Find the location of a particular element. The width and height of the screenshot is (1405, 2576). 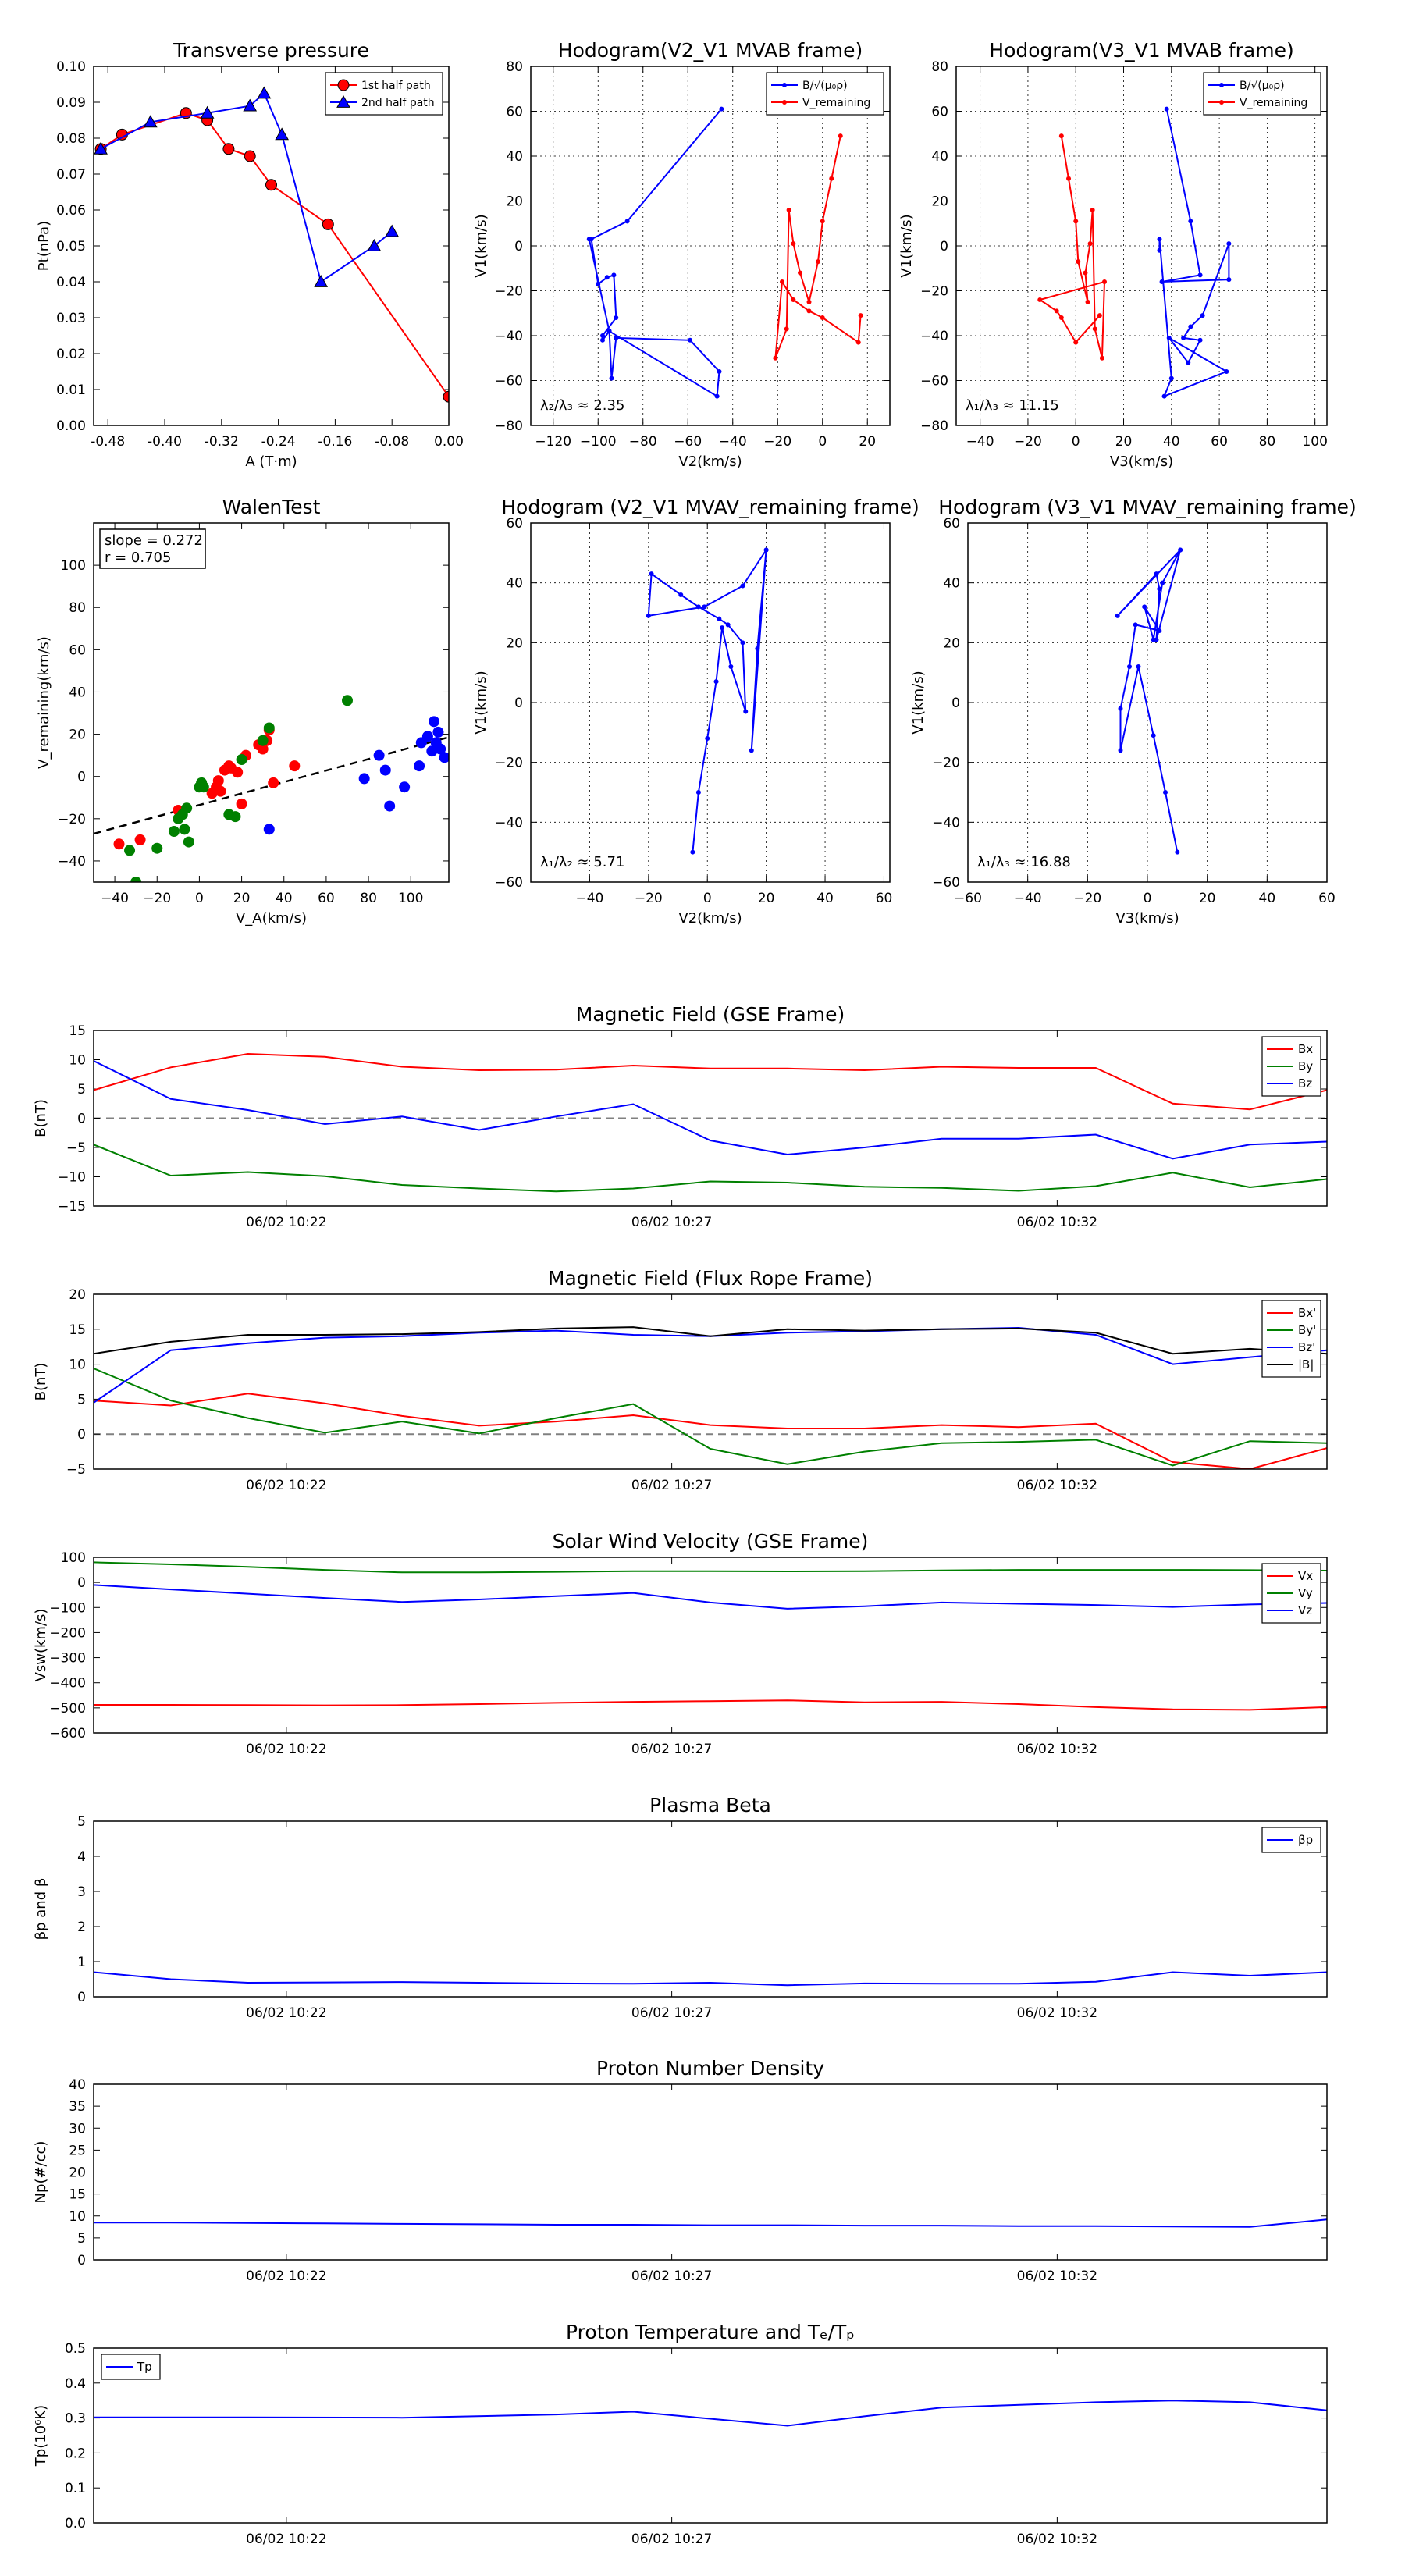

y-tick-label: −5 is located at coordinates (76, 1470).